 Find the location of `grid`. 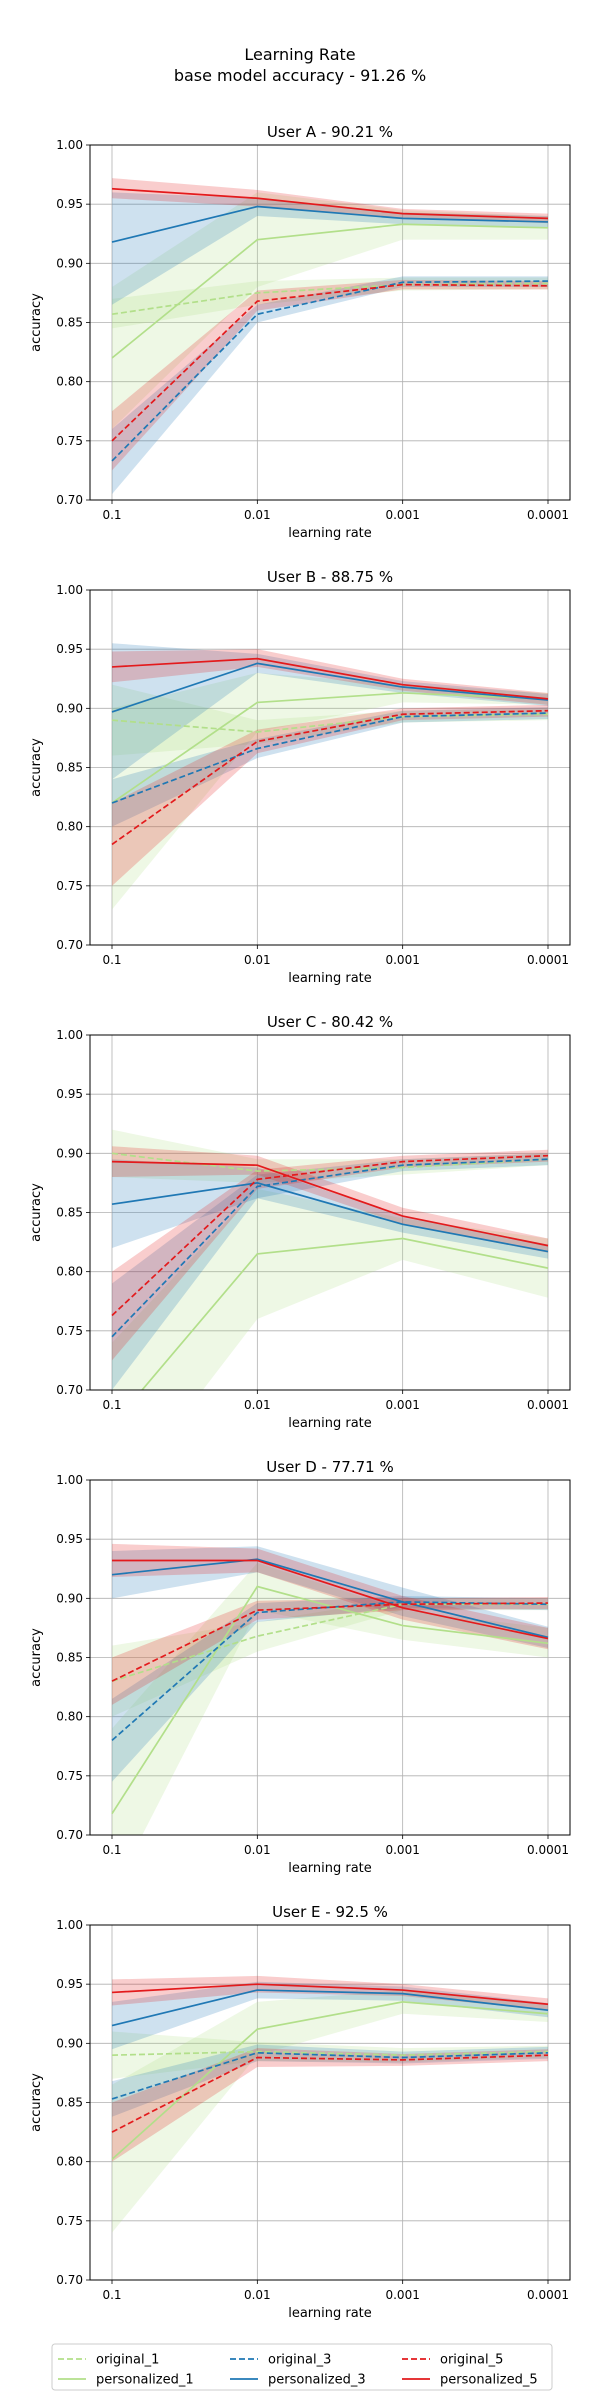

grid is located at coordinates (330, 1657).